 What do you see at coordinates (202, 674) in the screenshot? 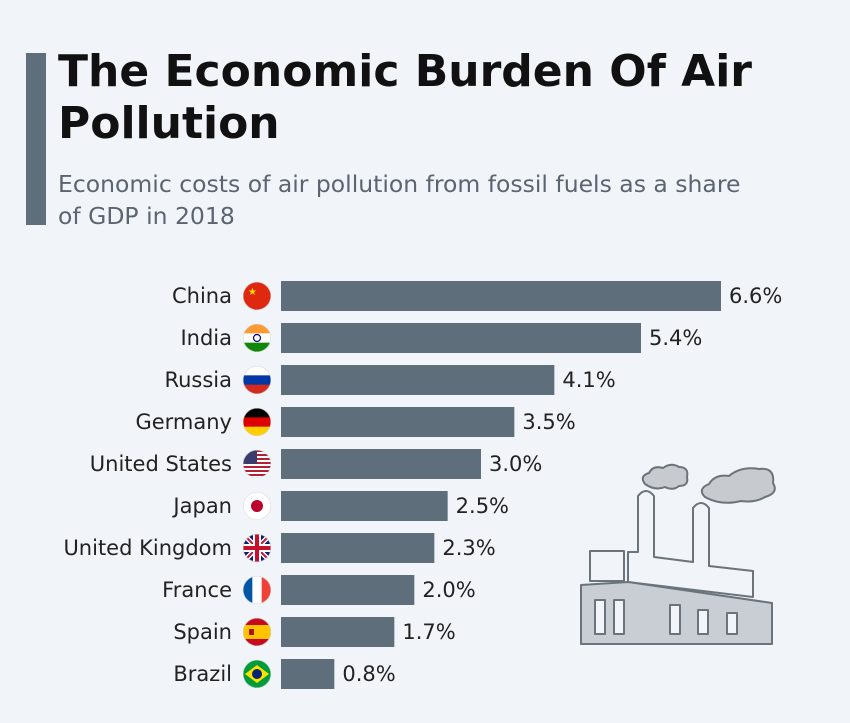
I see `category-label: Brazil` at bounding box center [202, 674].